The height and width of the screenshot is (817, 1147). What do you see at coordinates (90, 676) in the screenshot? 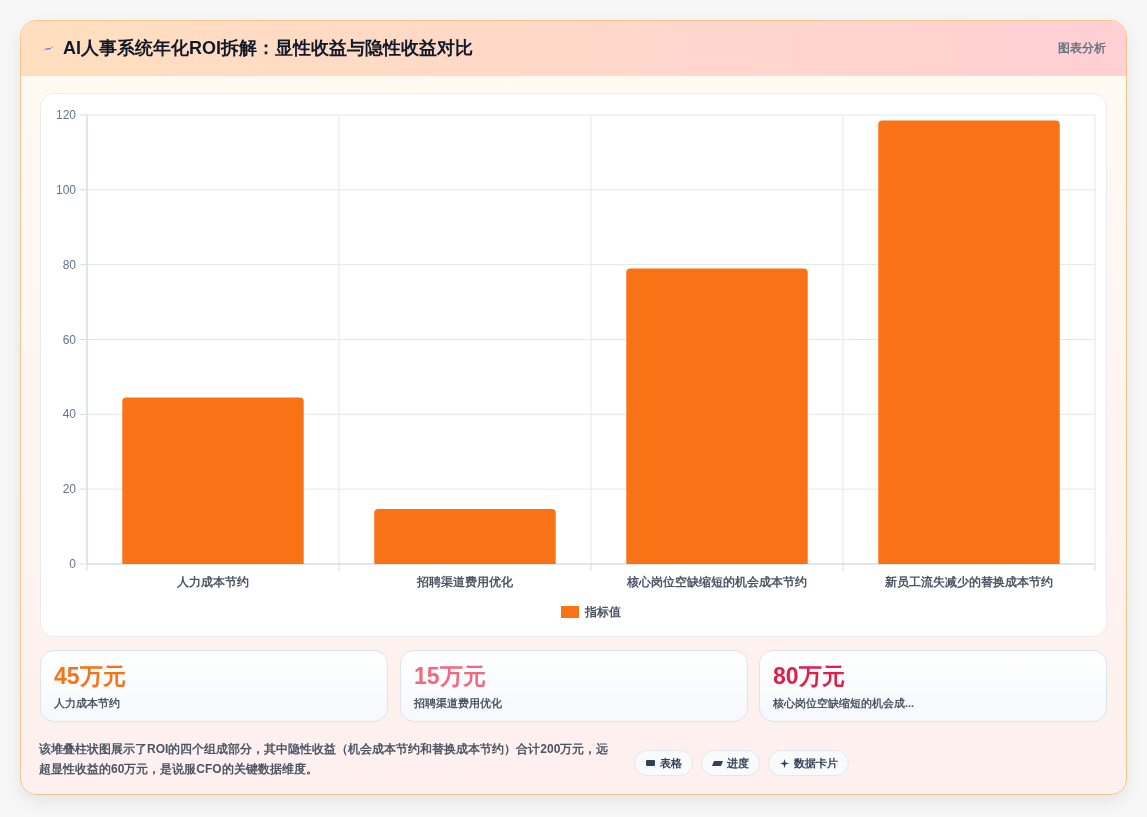
I see `text: 45万元` at bounding box center [90, 676].